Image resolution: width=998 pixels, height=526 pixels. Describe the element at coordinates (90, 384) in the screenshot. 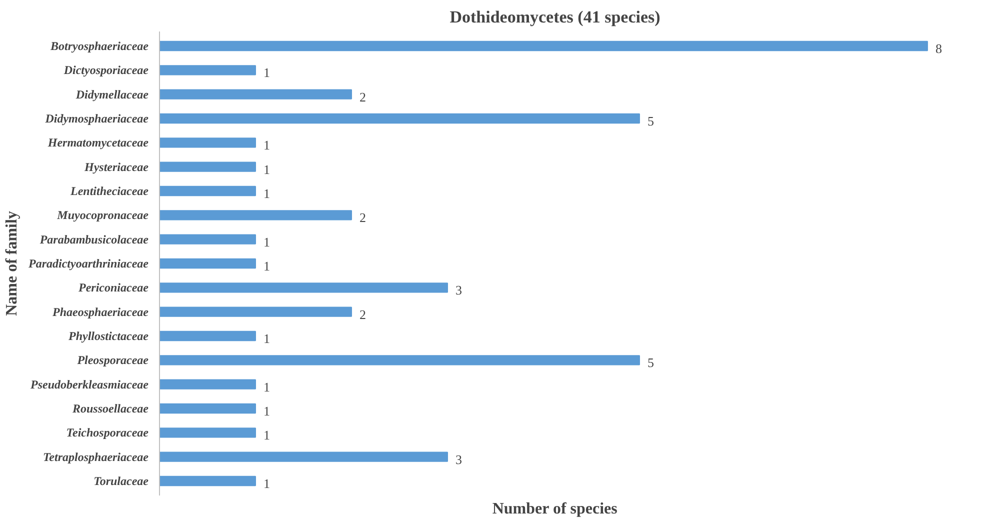

I see `y-tick-label: Pseudoberkleasmiaceae` at that location.